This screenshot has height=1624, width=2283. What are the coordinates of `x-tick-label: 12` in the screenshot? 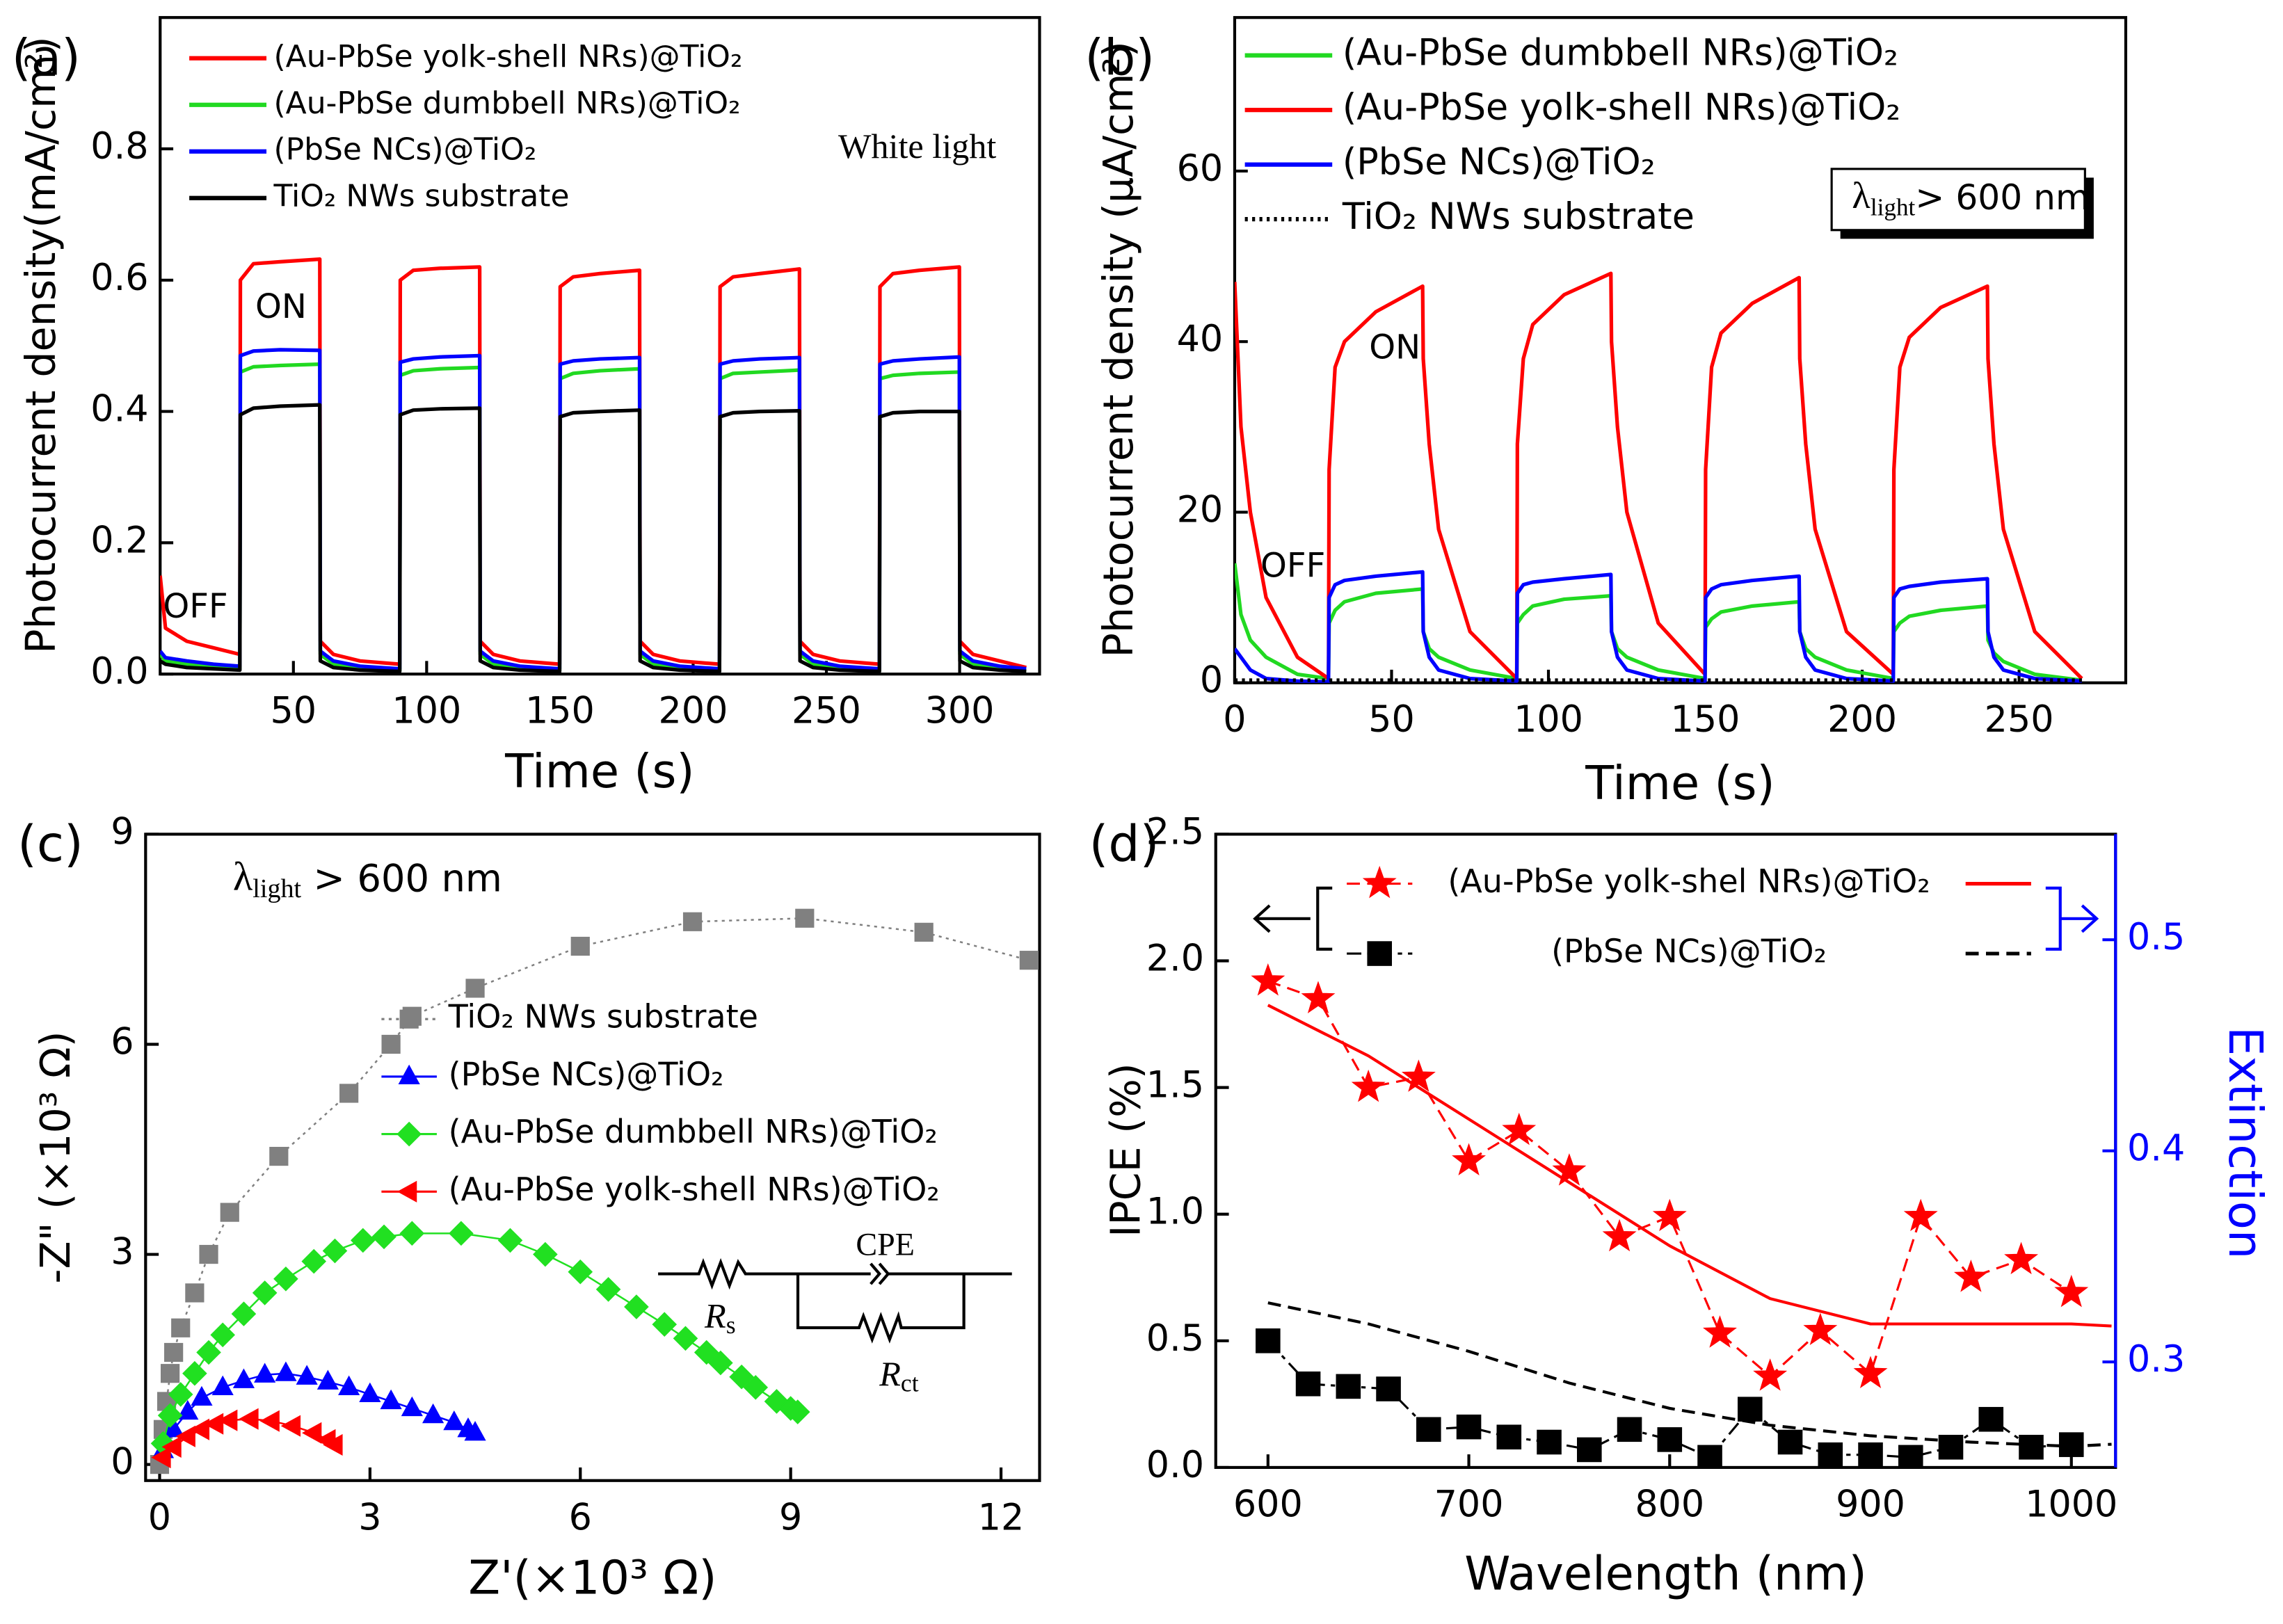 It's located at (1002, 1517).